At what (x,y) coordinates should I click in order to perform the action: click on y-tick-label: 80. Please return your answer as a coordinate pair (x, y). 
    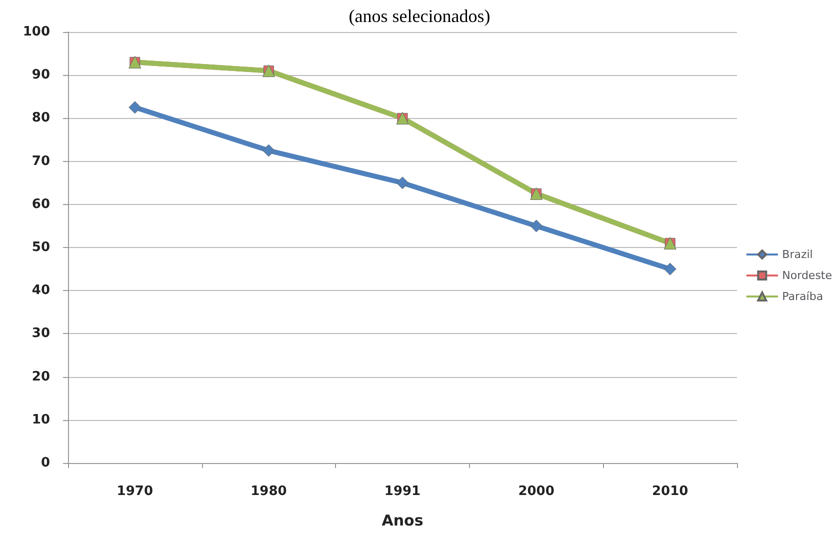
    Looking at the image, I should click on (41, 118).